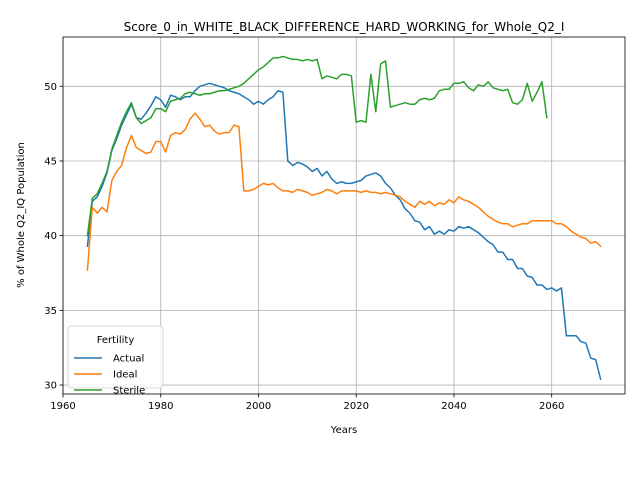 The image size is (640, 480). What do you see at coordinates (307, 403) in the screenshot?
I see `x-axis-ticks: 1960 1980 2000 2020 2040 2060` at bounding box center [307, 403].